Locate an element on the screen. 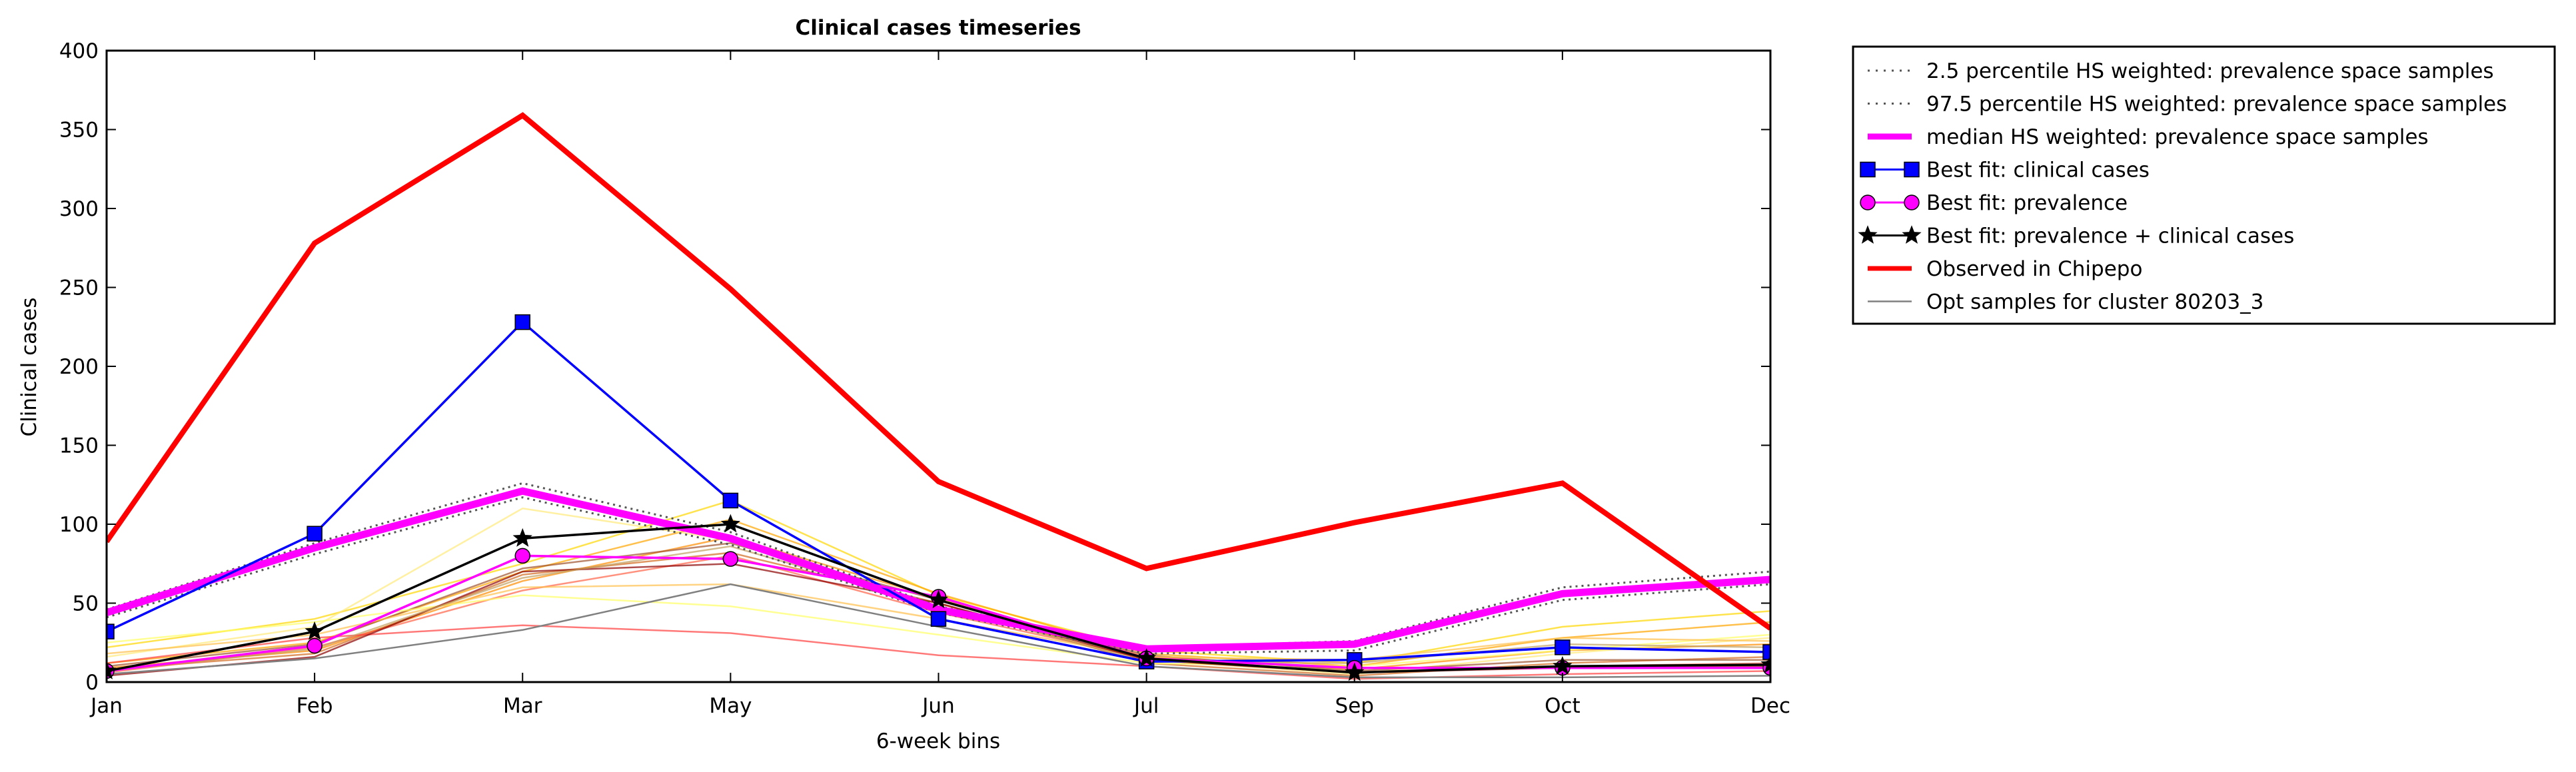 Image resolution: width=2576 pixels, height=772 pixels. series-5-point-feb is located at coordinates (314, 645).